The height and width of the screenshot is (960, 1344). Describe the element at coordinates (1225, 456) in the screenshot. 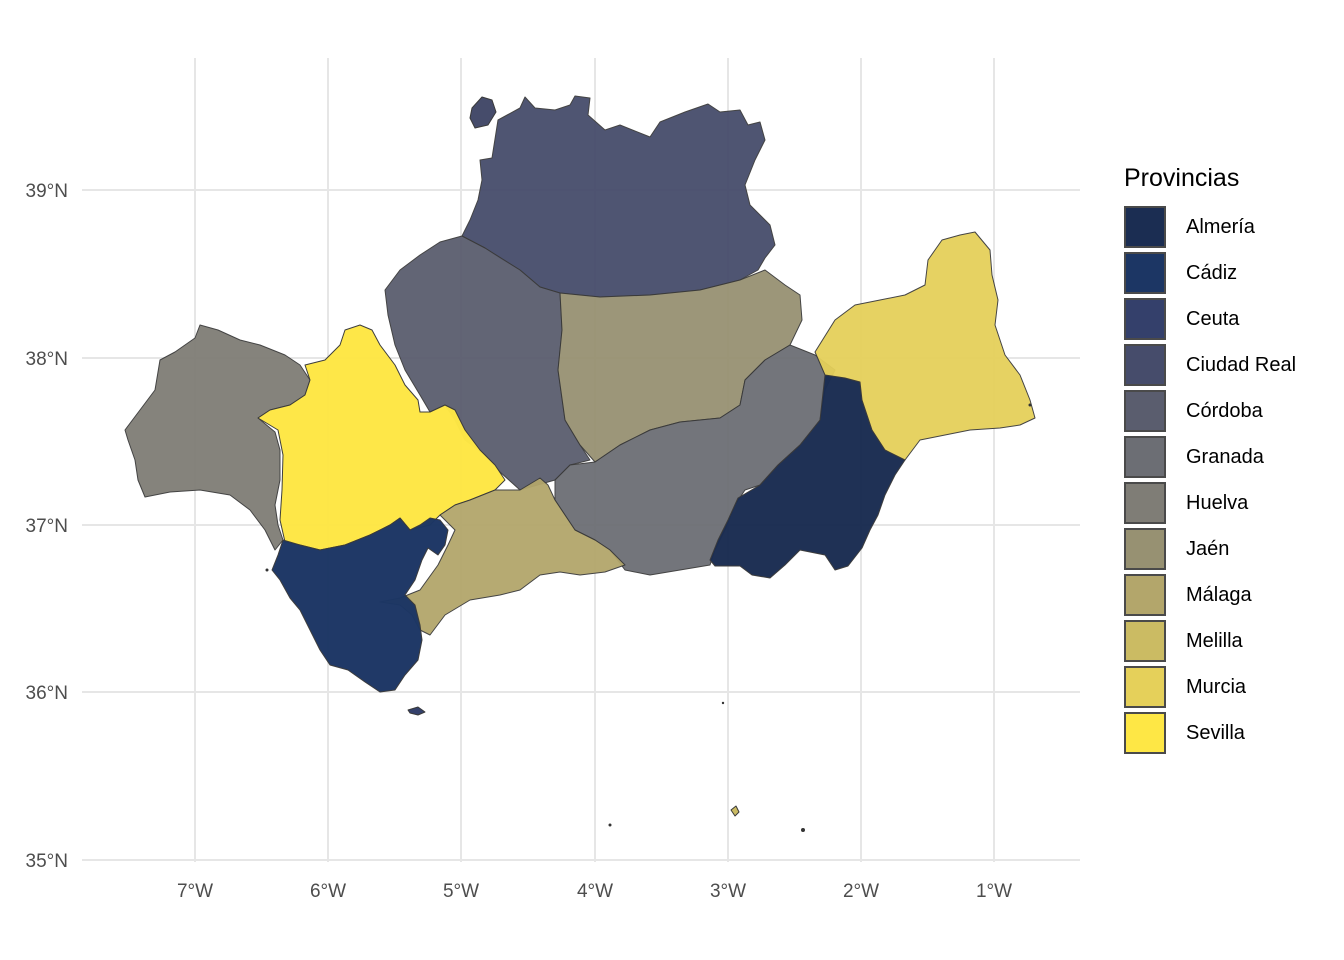

I see `legend-label: Granada` at that location.